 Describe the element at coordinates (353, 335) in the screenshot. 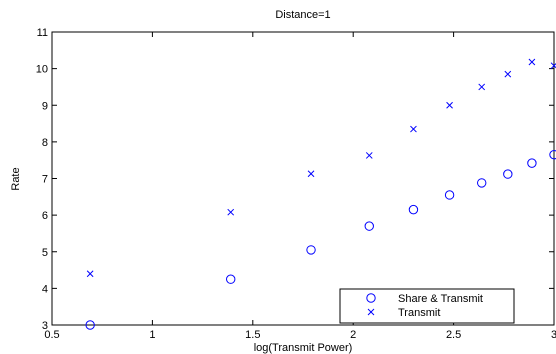

I see `x-tick-label: 2` at that location.